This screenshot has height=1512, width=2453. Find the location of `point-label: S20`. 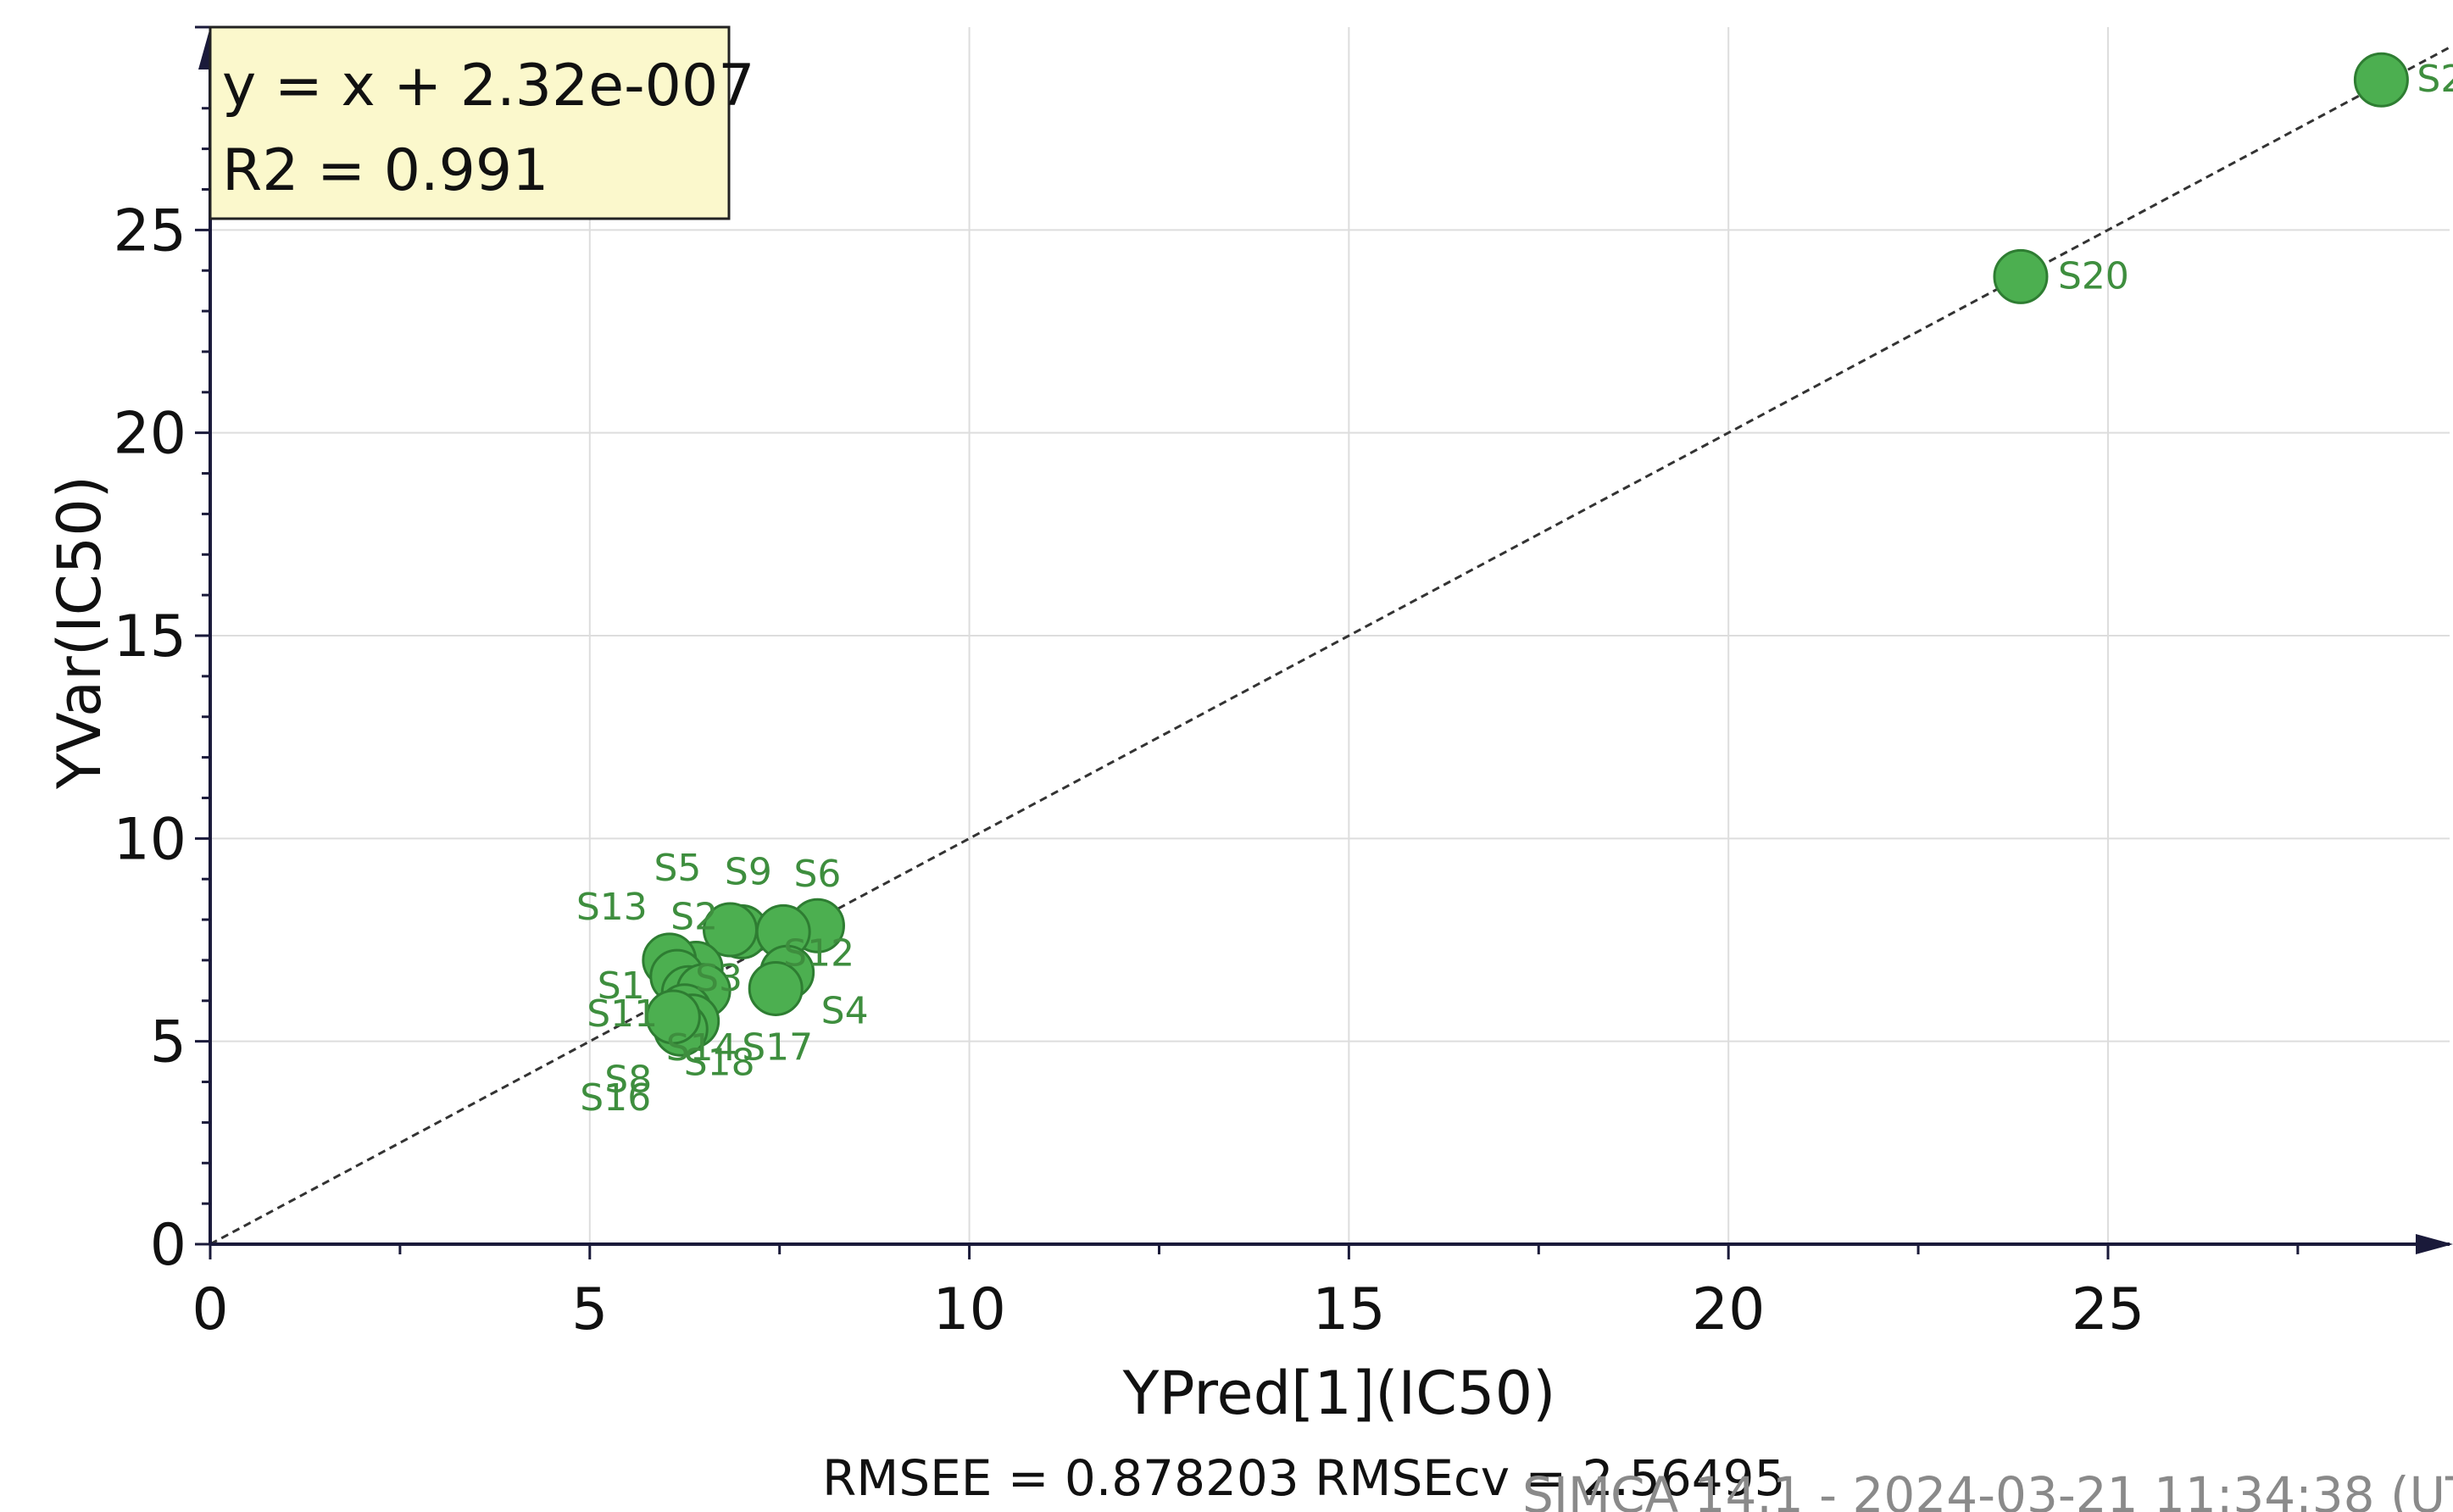

point-label: S20 is located at coordinates (2093, 275).